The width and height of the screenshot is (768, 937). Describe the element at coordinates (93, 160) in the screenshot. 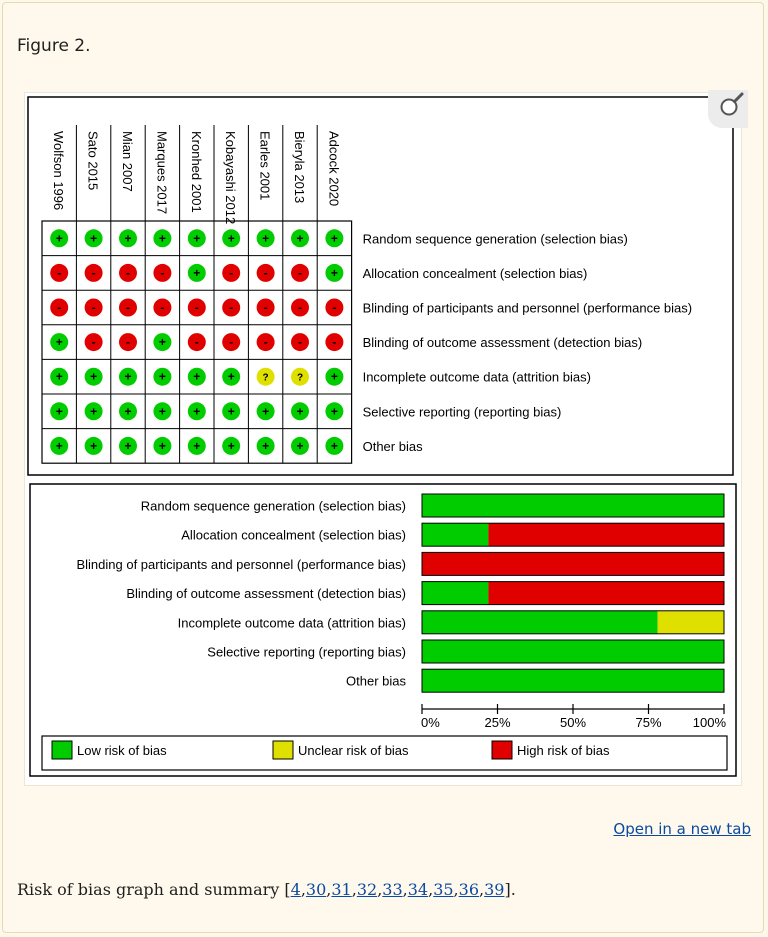

I see `study-label: Sato 2015` at that location.